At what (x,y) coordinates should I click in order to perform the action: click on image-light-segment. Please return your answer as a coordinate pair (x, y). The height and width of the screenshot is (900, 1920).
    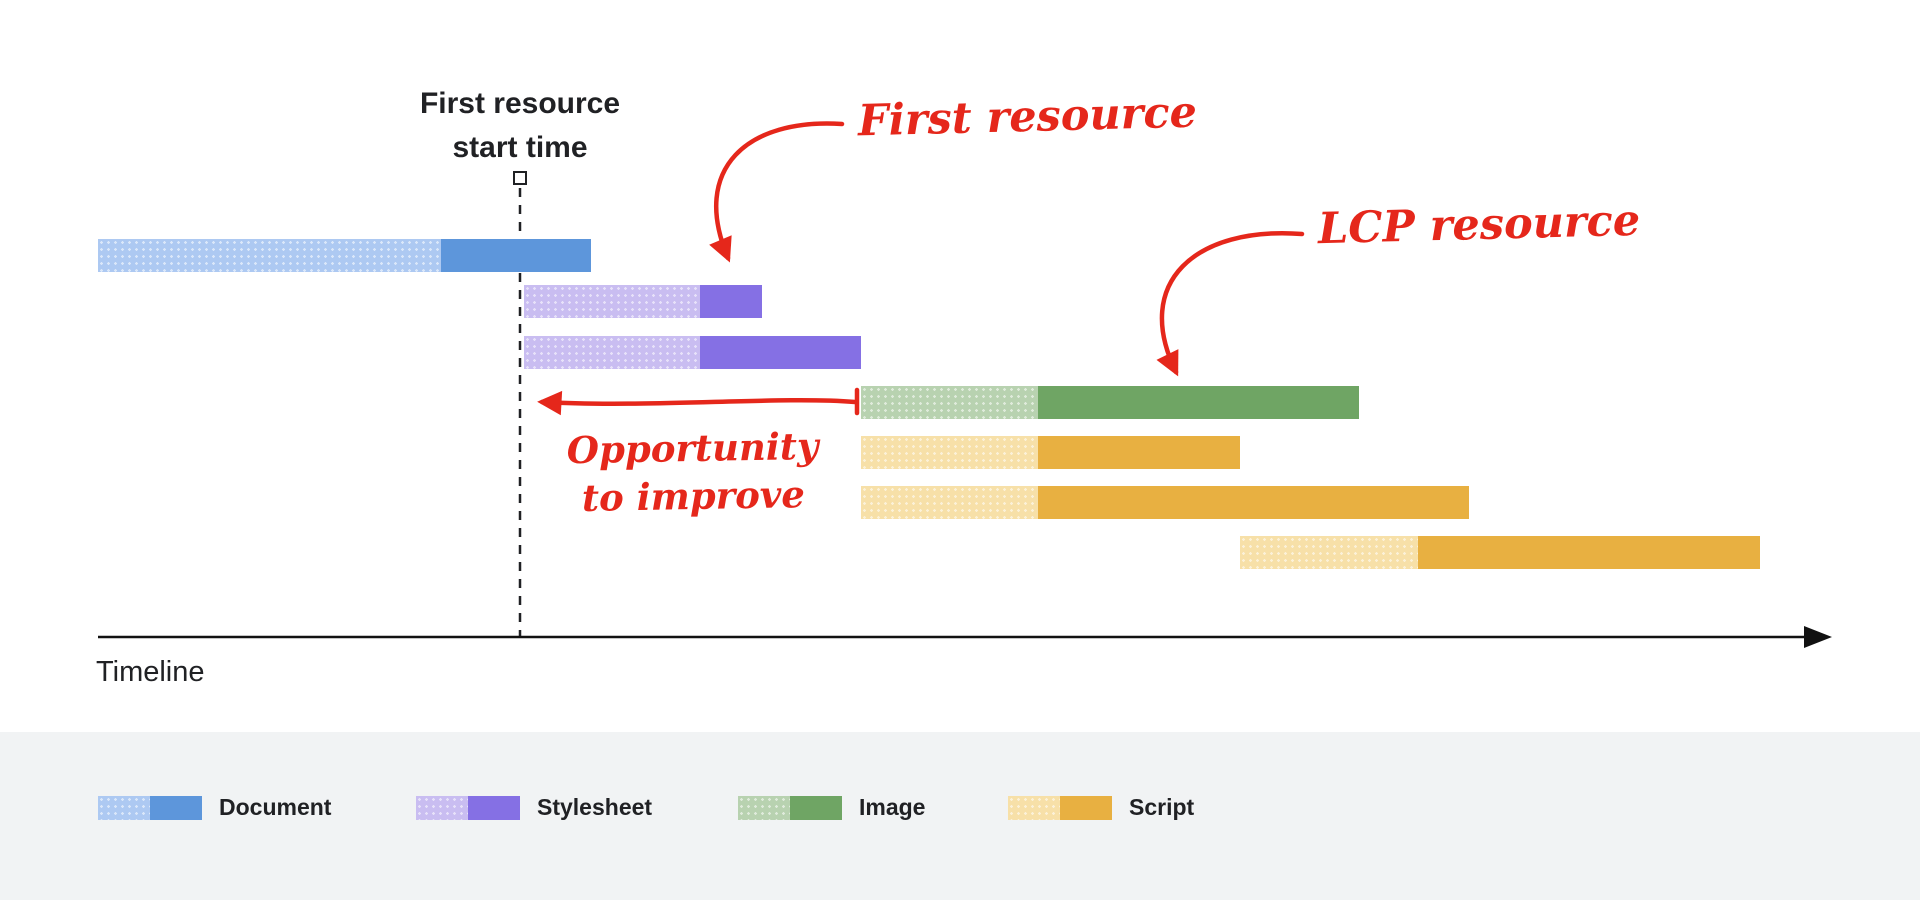
    Looking at the image, I should click on (949, 402).